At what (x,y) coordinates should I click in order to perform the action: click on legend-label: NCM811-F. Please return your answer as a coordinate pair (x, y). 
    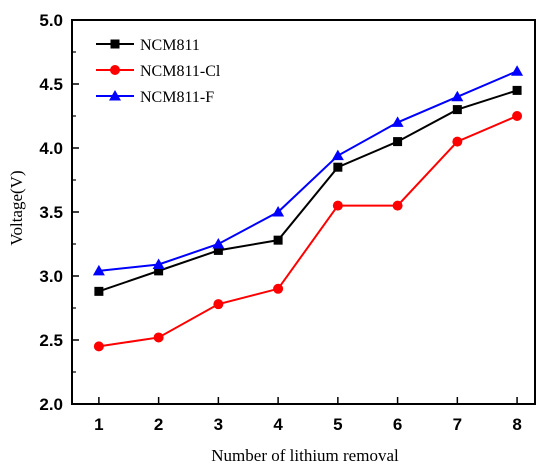
    Looking at the image, I should click on (177, 97).